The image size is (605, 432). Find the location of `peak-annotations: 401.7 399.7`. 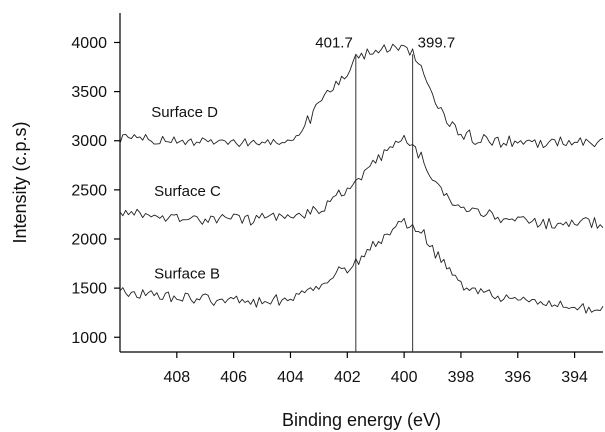

peak-annotations: 401.7 399.7 is located at coordinates (385, 42).